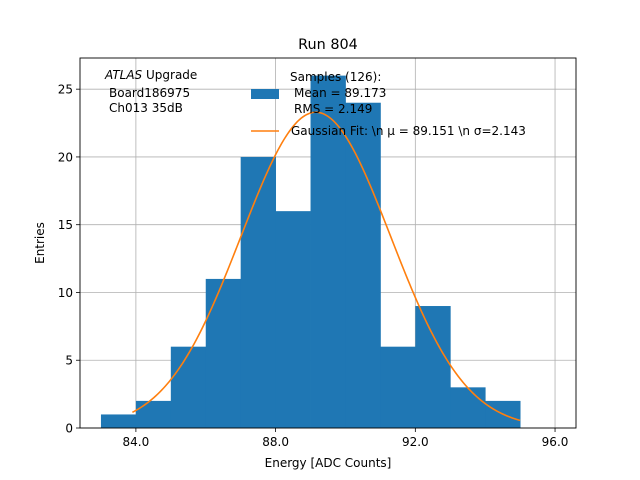 This screenshot has height=480, width=640. What do you see at coordinates (415, 442) in the screenshot?
I see `x-tick-label-2: 92.0` at bounding box center [415, 442].